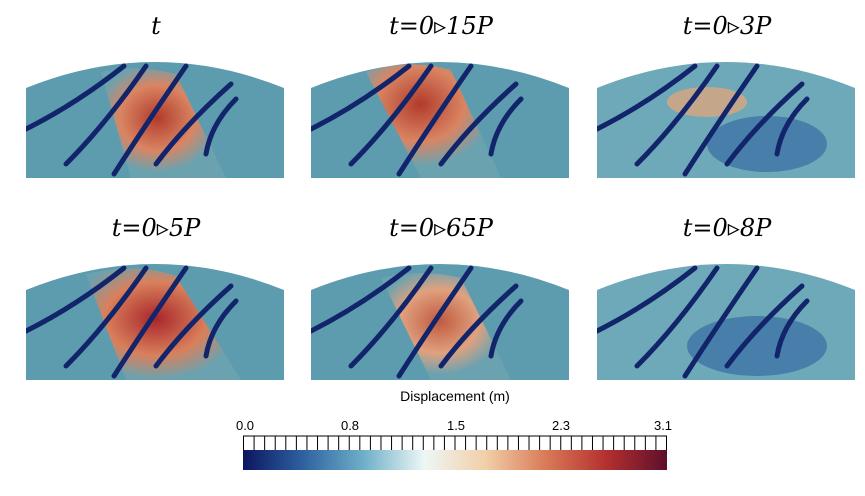 The width and height of the screenshot is (865, 496). What do you see at coordinates (245, 425) in the screenshot?
I see `colorbar-tick-label: 0.0` at bounding box center [245, 425].